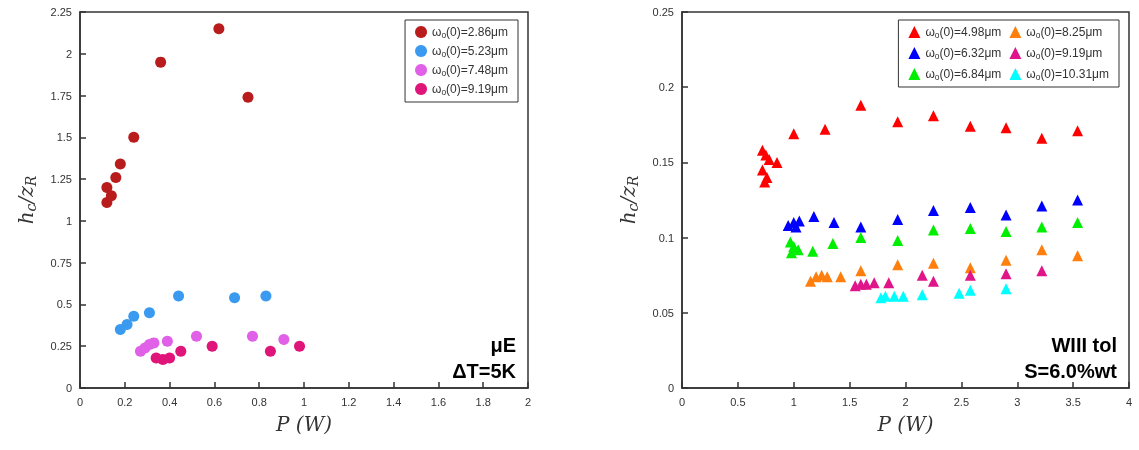  Describe the element at coordinates (666, 237) in the screenshot. I see `y-tick-label: 0.1` at that location.